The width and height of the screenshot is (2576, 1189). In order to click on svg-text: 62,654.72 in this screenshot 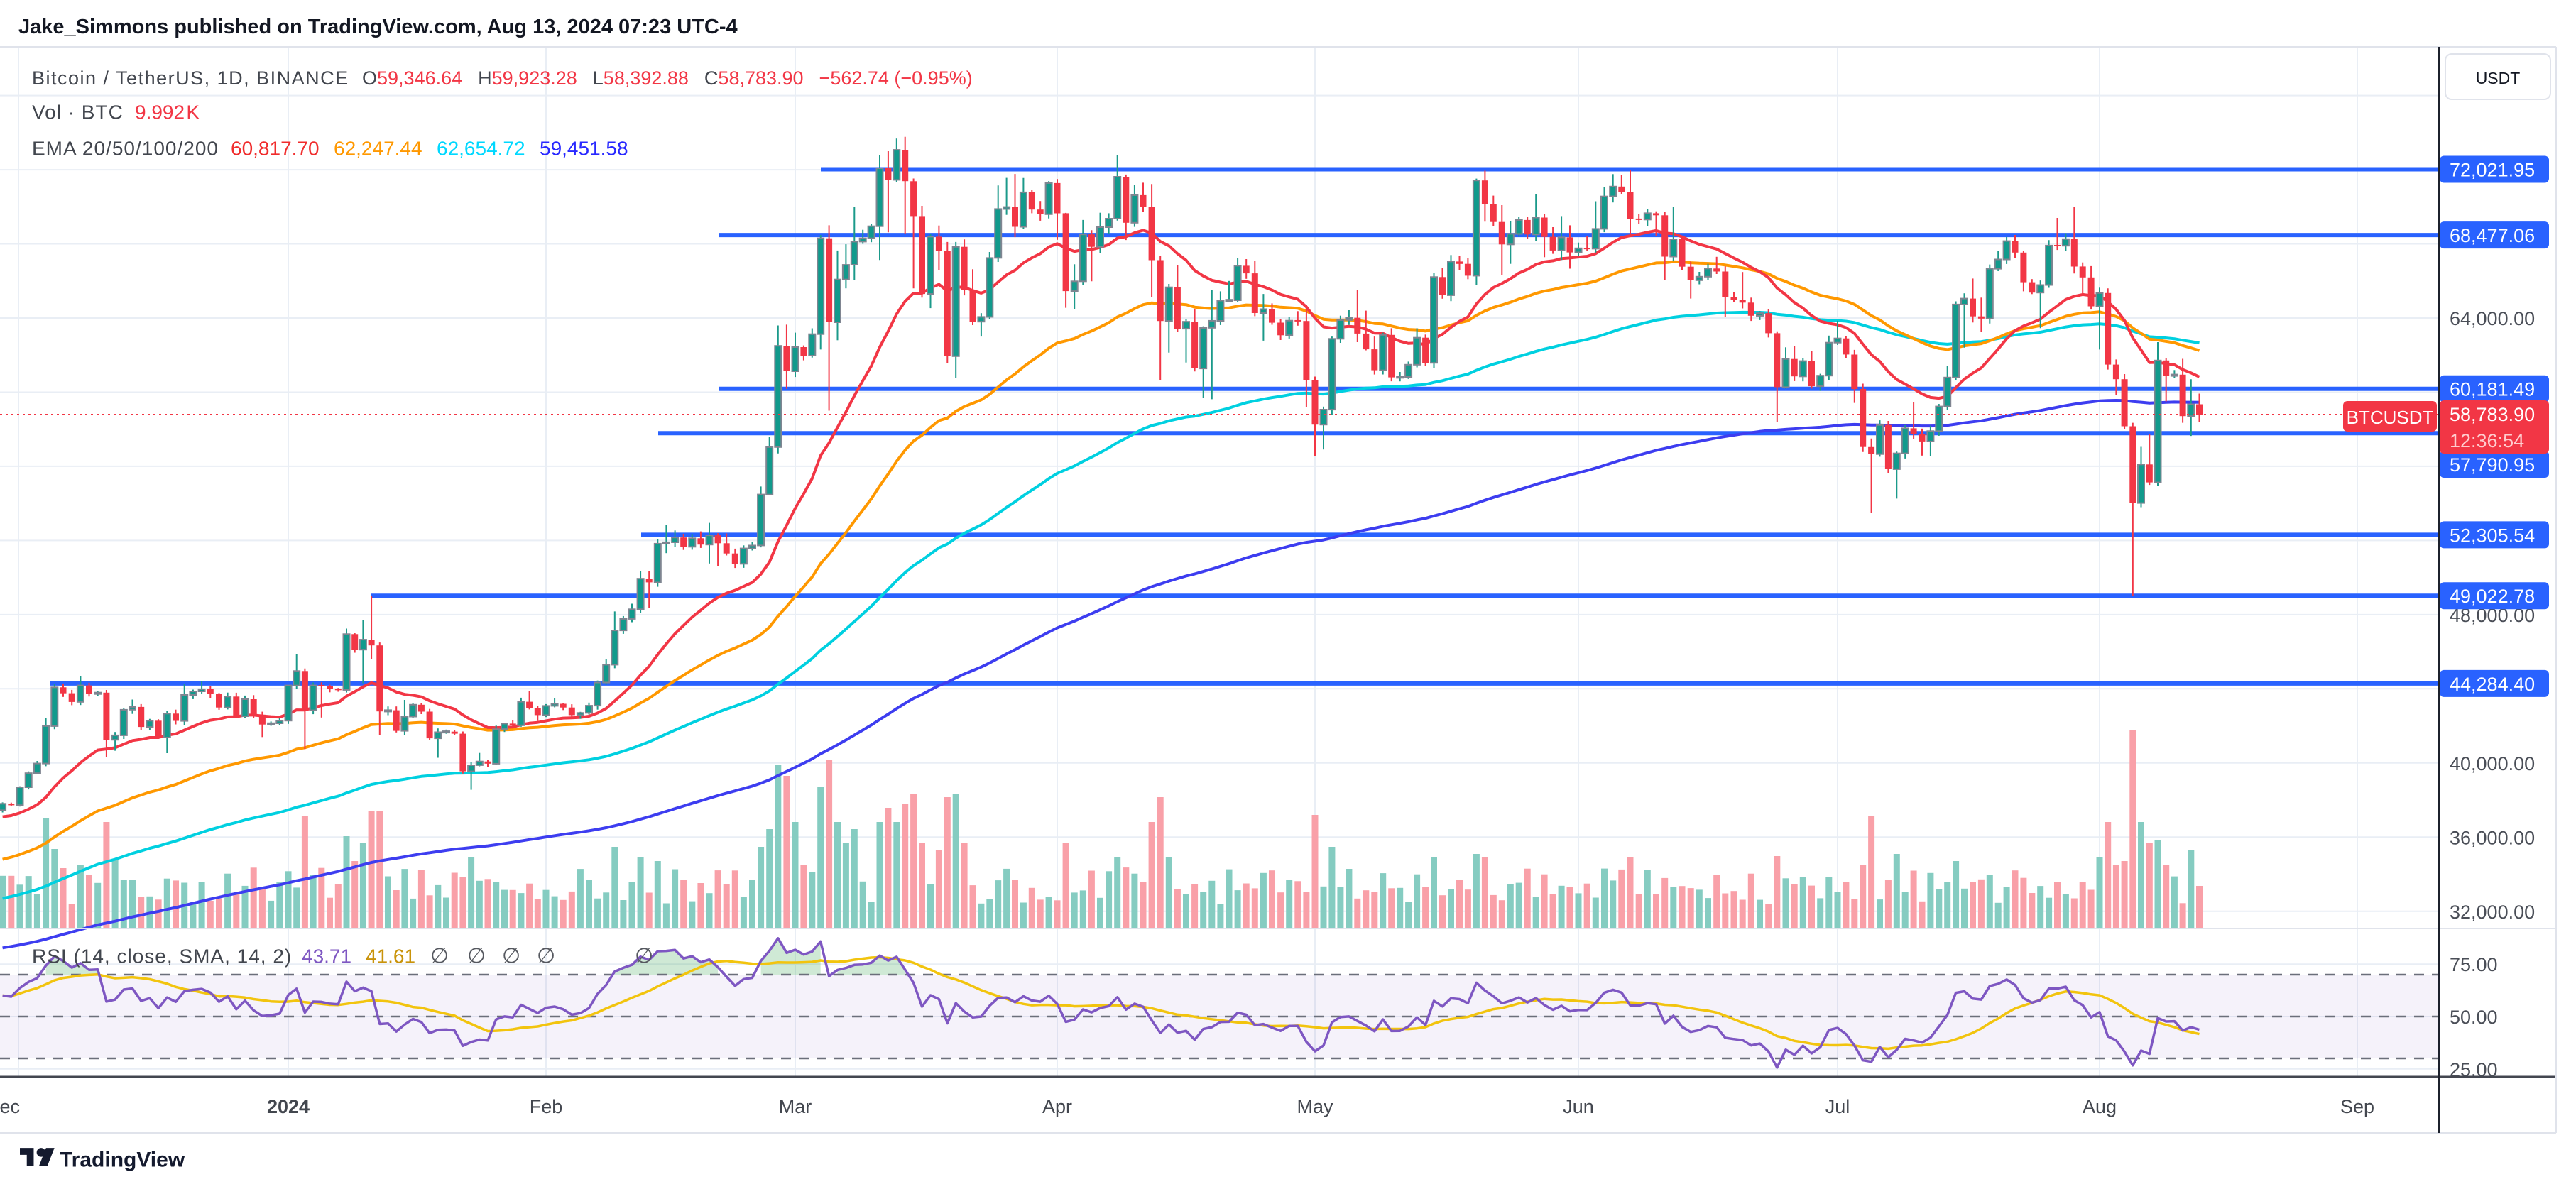, I will do `click(481, 149)`.